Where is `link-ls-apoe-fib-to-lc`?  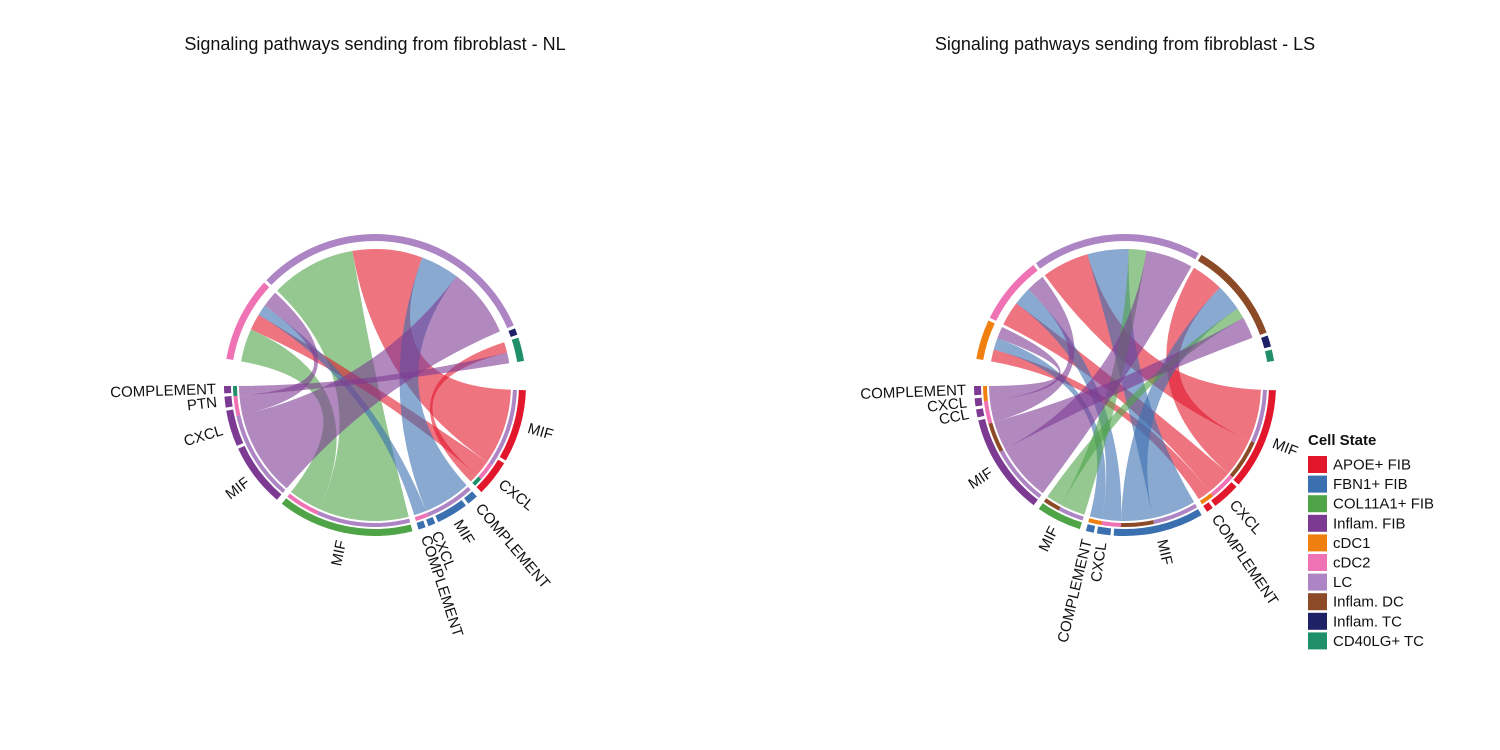 link-ls-apoe-fib-to-lc is located at coordinates (1152, 347).